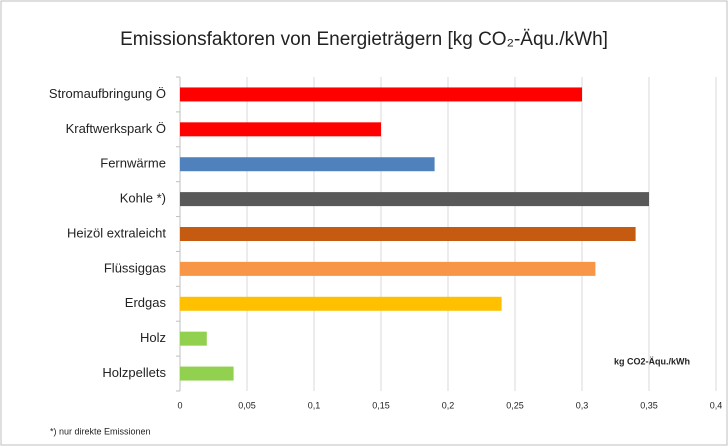 Image resolution: width=728 pixels, height=446 pixels. Describe the element at coordinates (582, 405) in the screenshot. I see `x-tick-label: 0,3` at that location.